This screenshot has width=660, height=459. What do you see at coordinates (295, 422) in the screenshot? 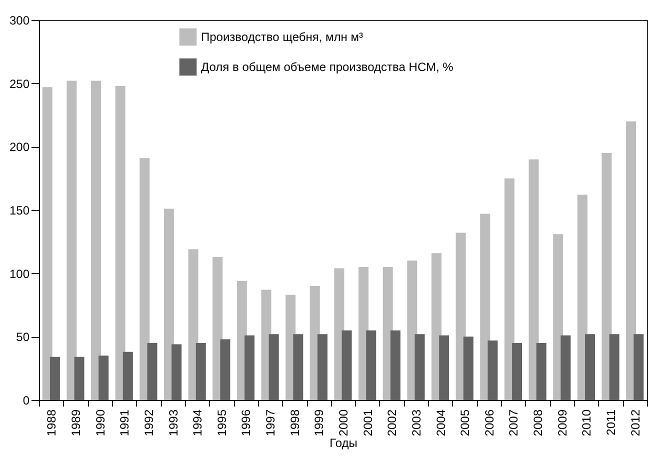
I see `x-tick-label: 1998` at bounding box center [295, 422].